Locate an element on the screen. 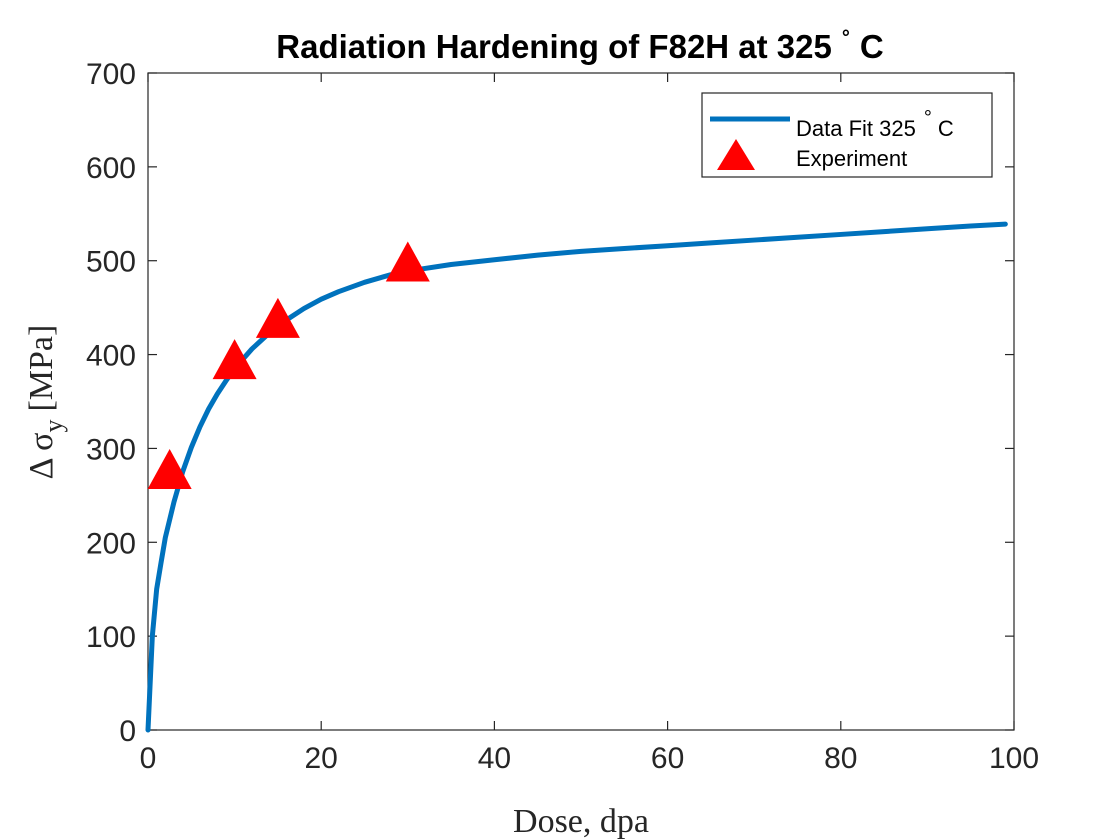  y-tick-label: 0 is located at coordinates (127, 731).